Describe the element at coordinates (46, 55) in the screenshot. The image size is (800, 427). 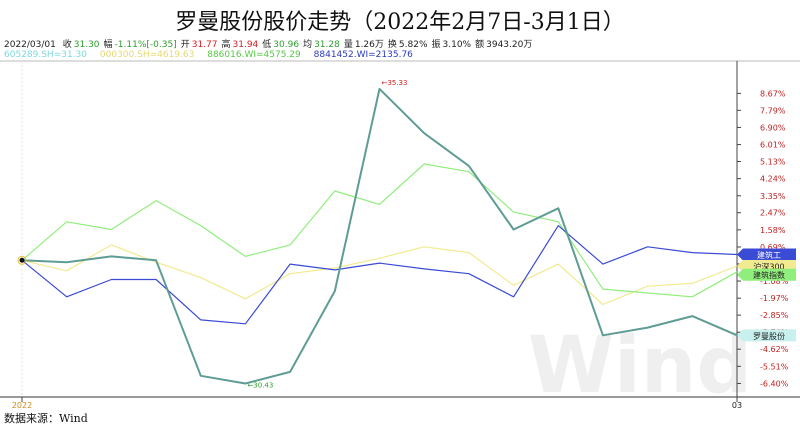
I see `legend-item: 605289.SH=31.30` at that location.